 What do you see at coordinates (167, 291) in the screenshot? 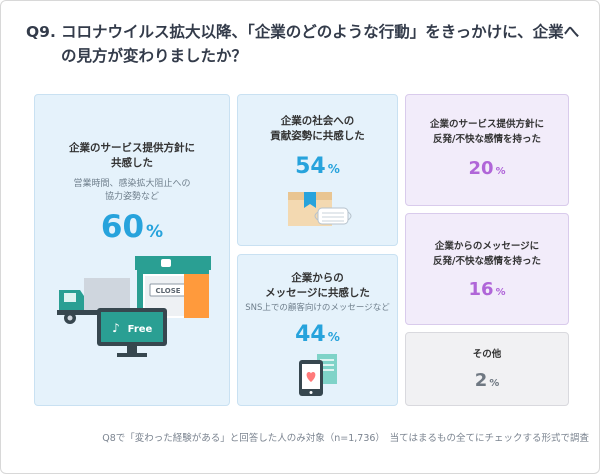
I see `closed-sign-text: CLOSE` at bounding box center [167, 291].